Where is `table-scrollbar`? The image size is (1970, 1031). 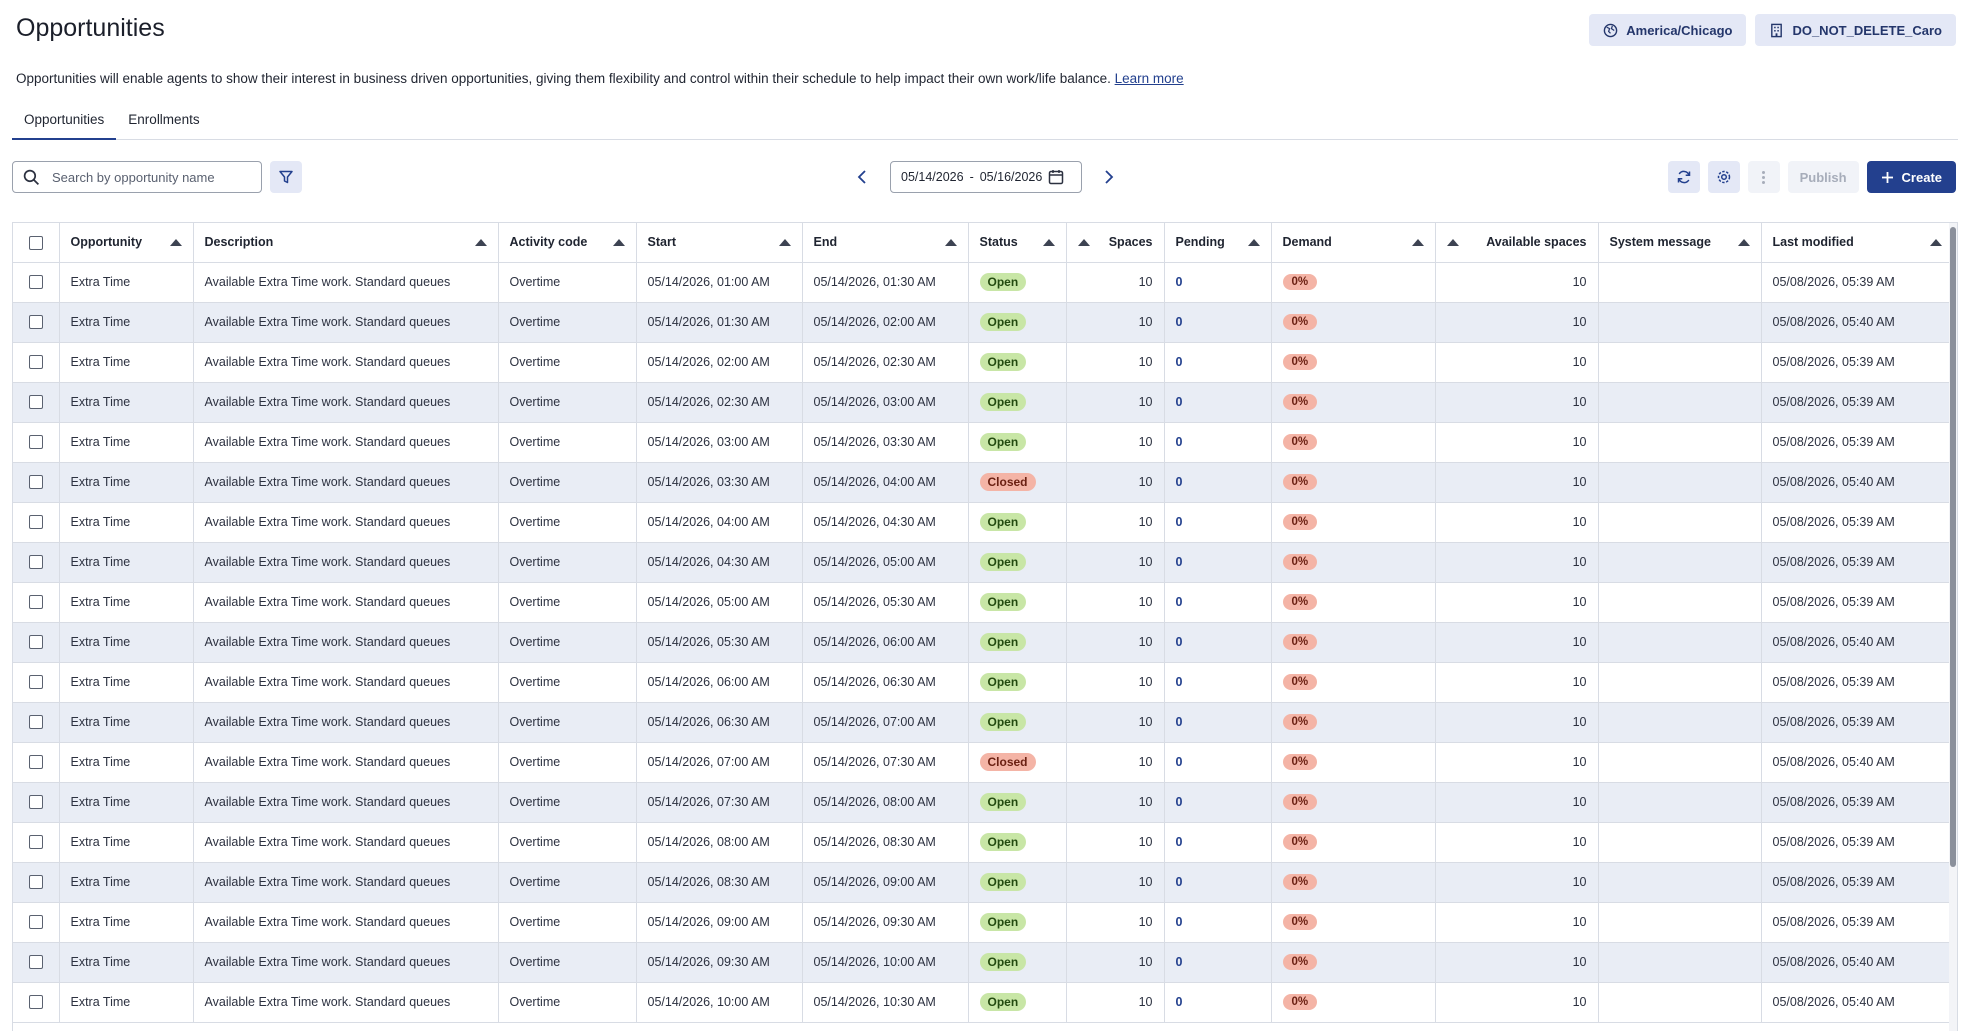
table-scrollbar is located at coordinates (1953, 627).